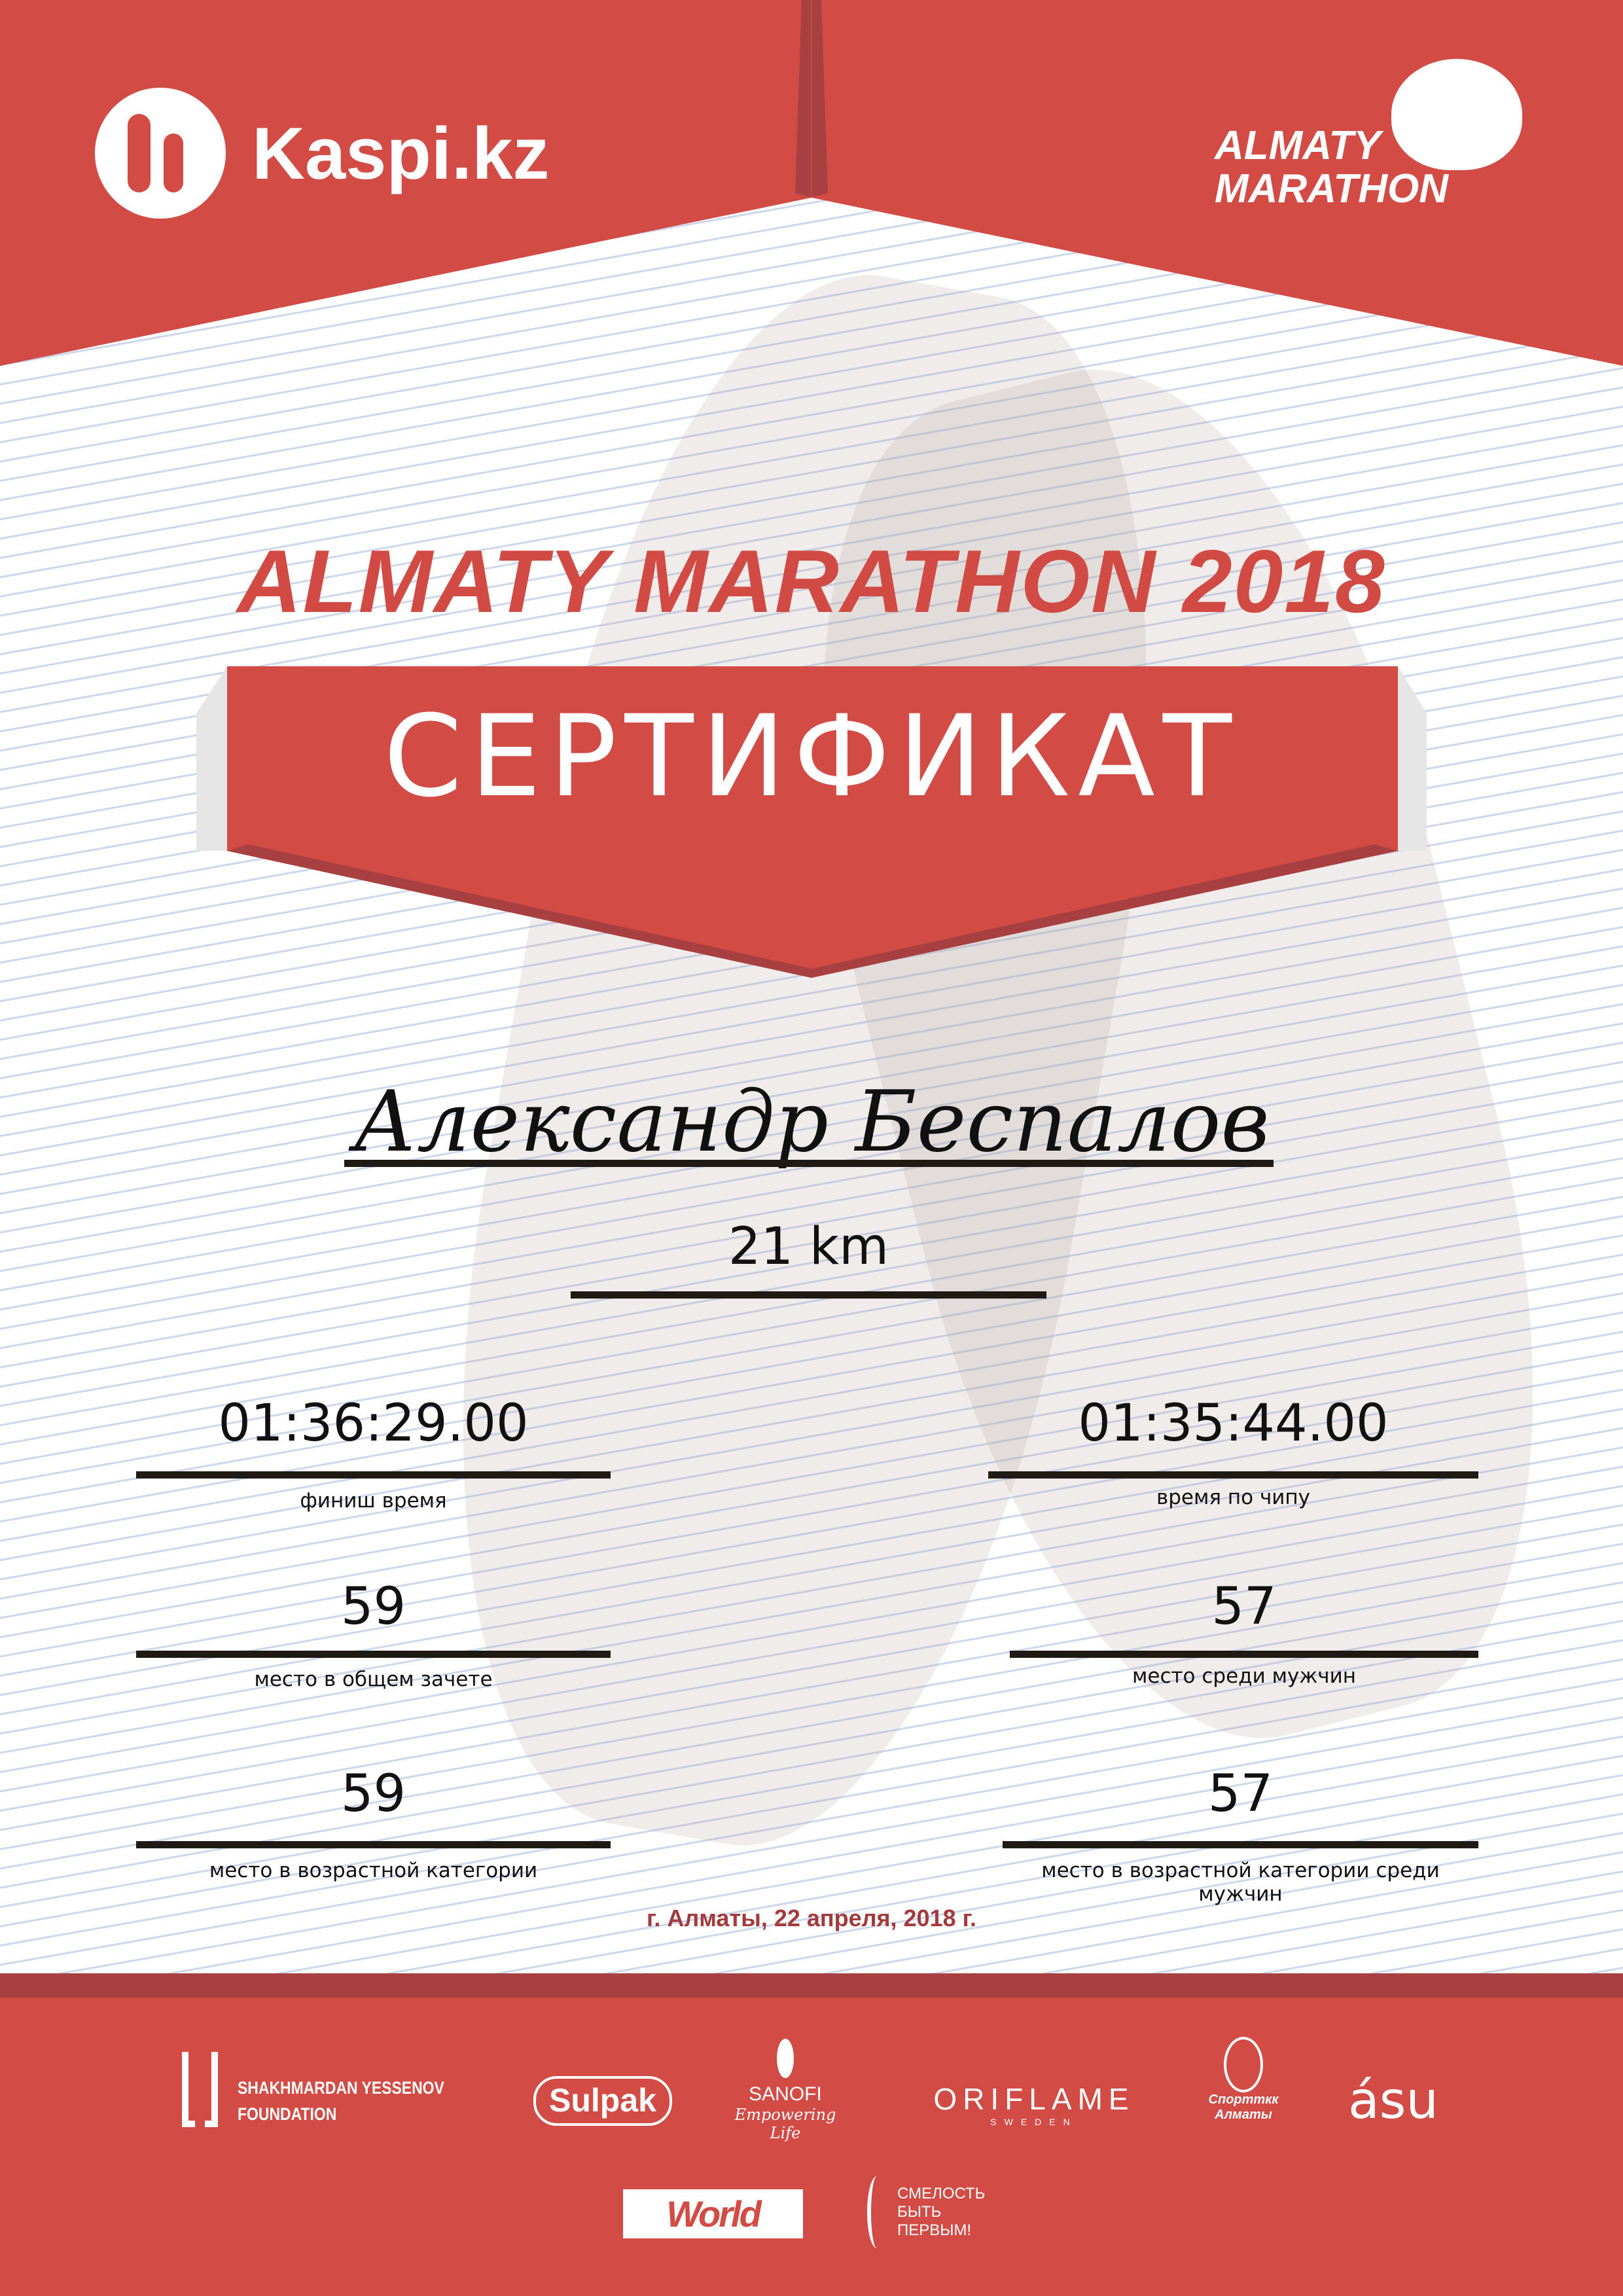 This screenshot has width=1623, height=2296. What do you see at coordinates (373, 1654) in the screenshot?
I see `overall-place-line` at bounding box center [373, 1654].